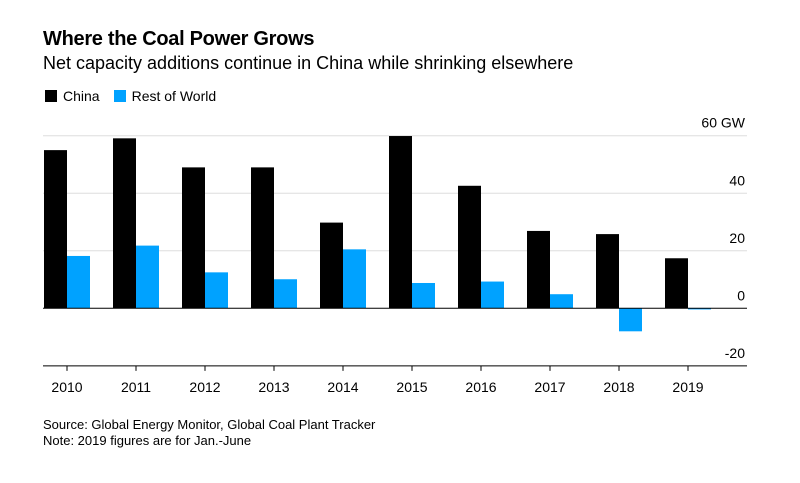  Describe the element at coordinates (354, 279) in the screenshot. I see `bar-rest-of-world-2014` at that location.